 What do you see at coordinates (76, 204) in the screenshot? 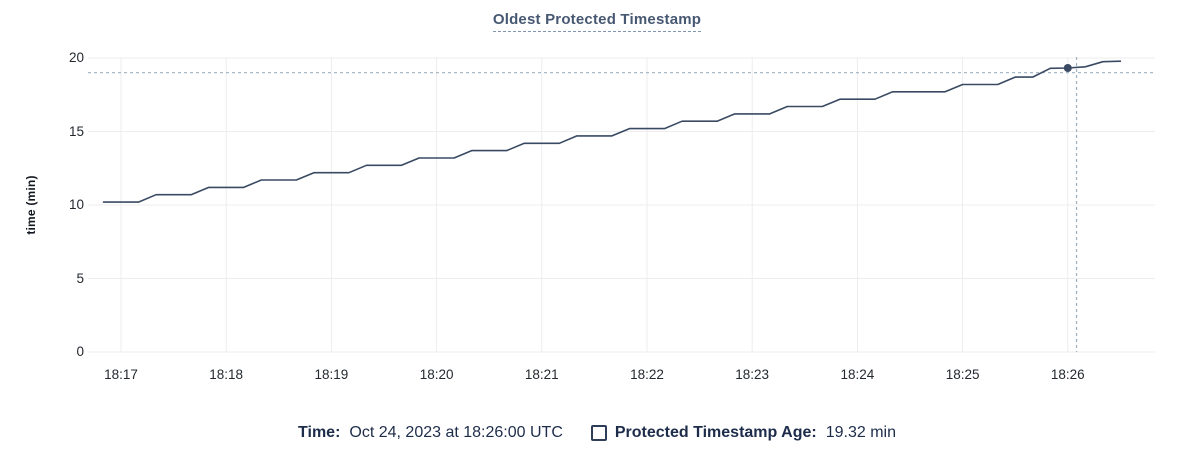
I see `y-tick-label: 10` at bounding box center [76, 204].